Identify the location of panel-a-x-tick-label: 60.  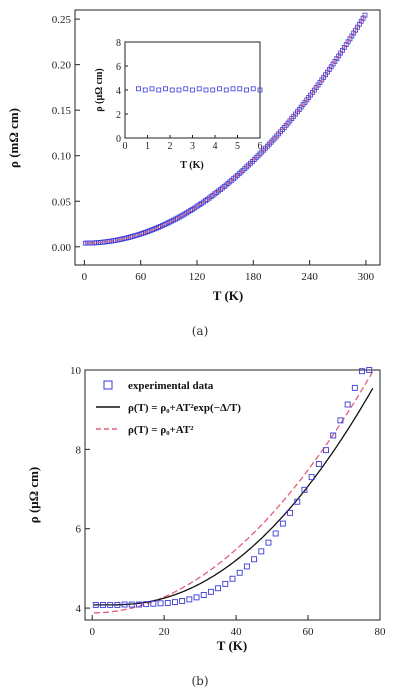
(141, 277).